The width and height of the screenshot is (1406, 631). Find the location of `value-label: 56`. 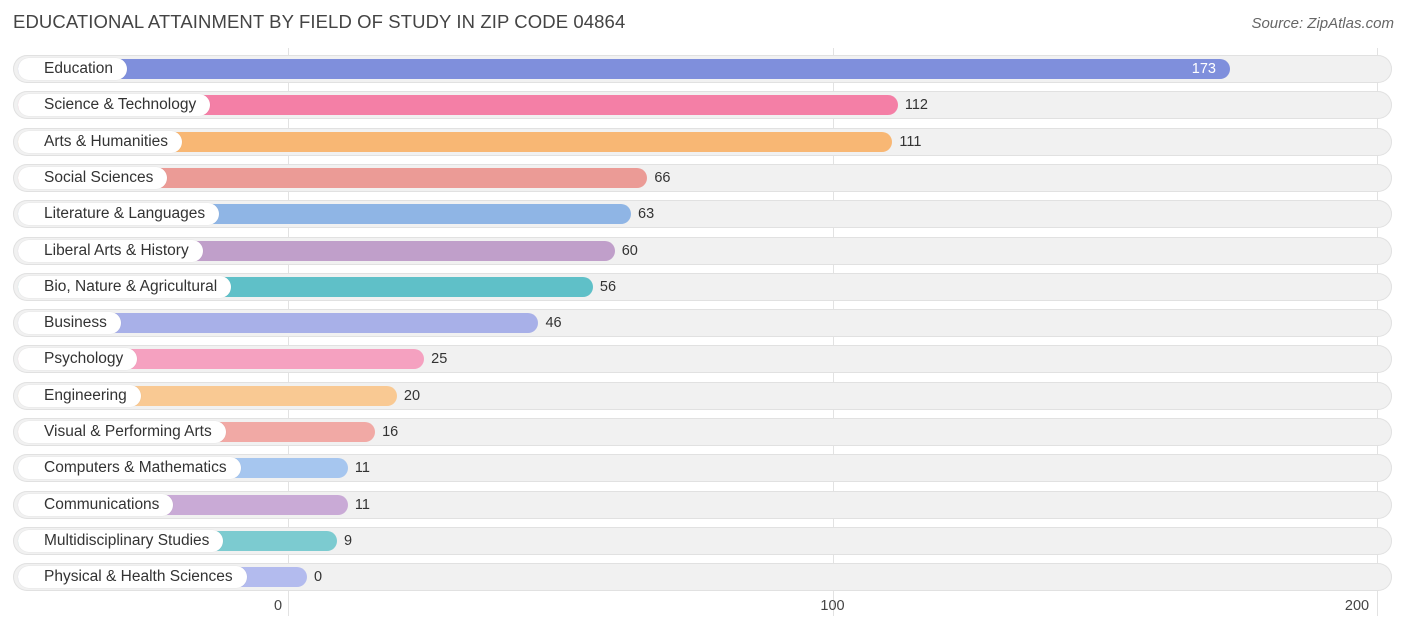

value-label: 56 is located at coordinates (608, 286).